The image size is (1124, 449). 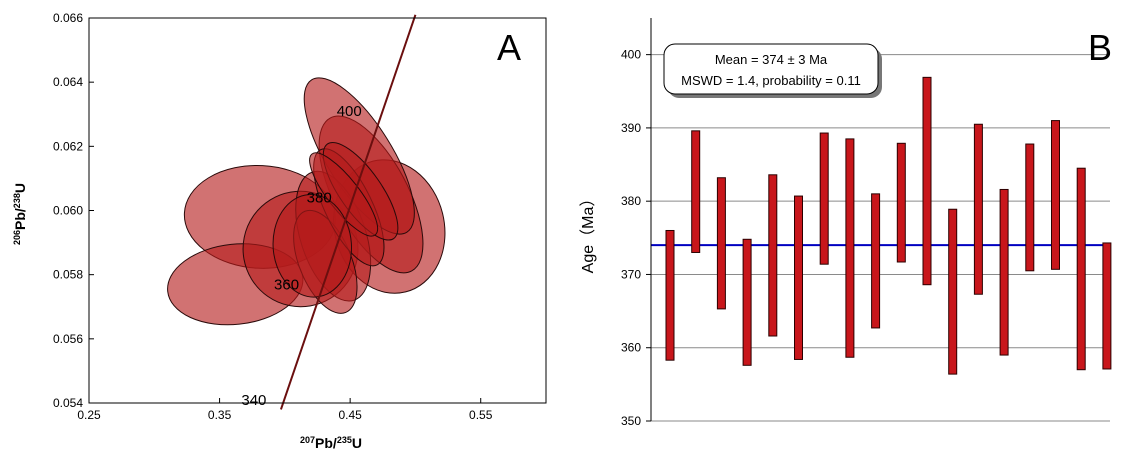 I want to click on y-tick-label: 400, so click(x=631, y=55).